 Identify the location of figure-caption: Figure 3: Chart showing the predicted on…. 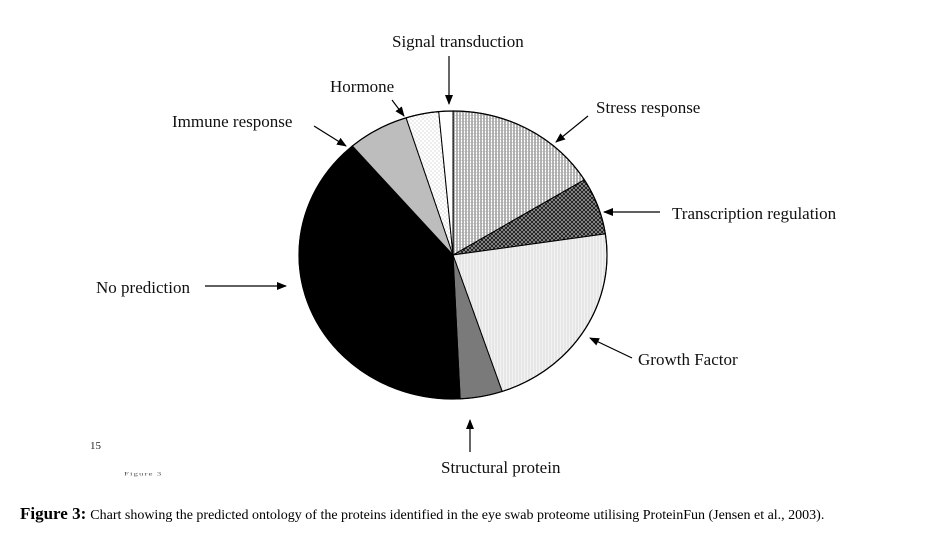
(475, 514).